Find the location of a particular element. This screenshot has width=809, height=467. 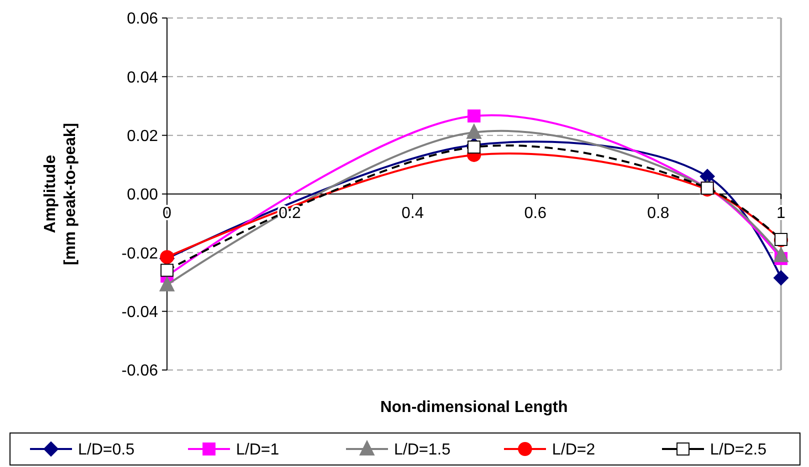

x-tick-label: 0.6 is located at coordinates (535, 213).